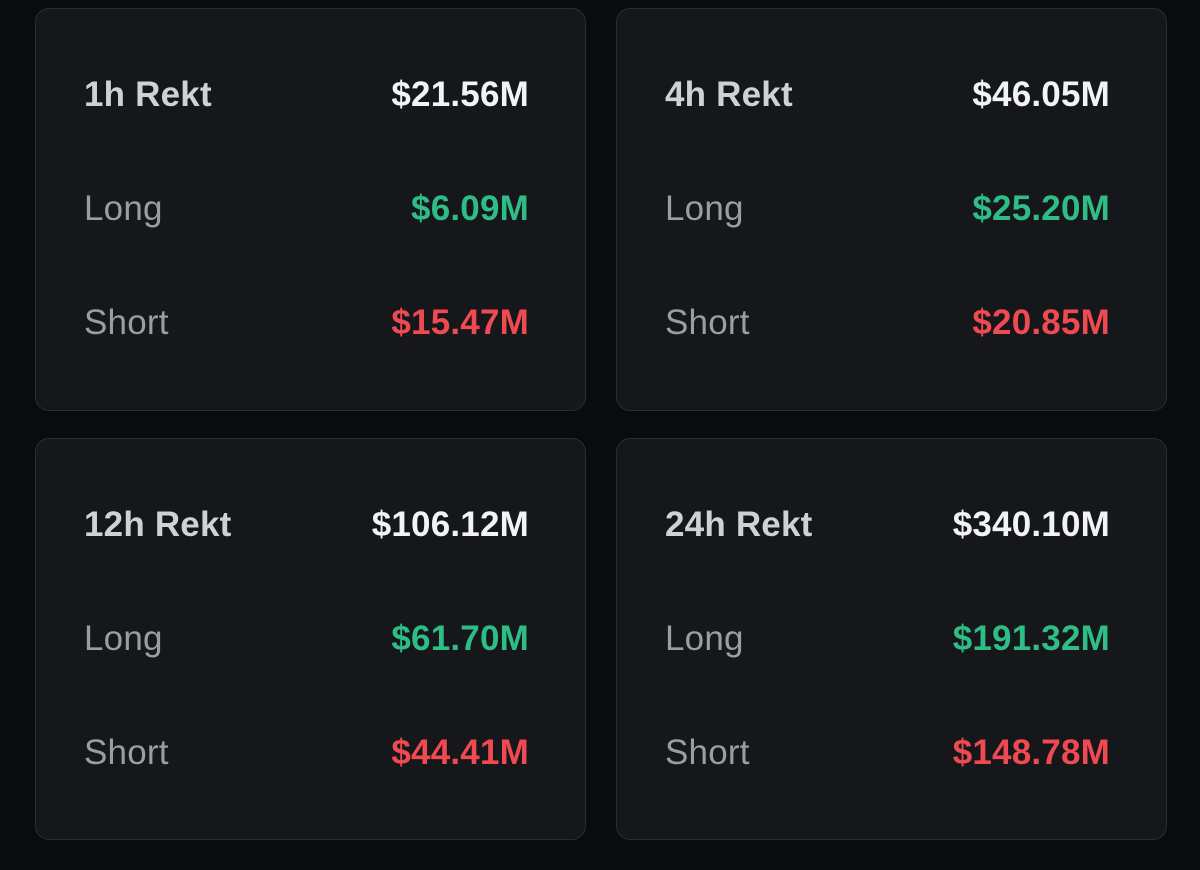  I want to click on total-row: 4h Rekt $46.05M, so click(887, 95).